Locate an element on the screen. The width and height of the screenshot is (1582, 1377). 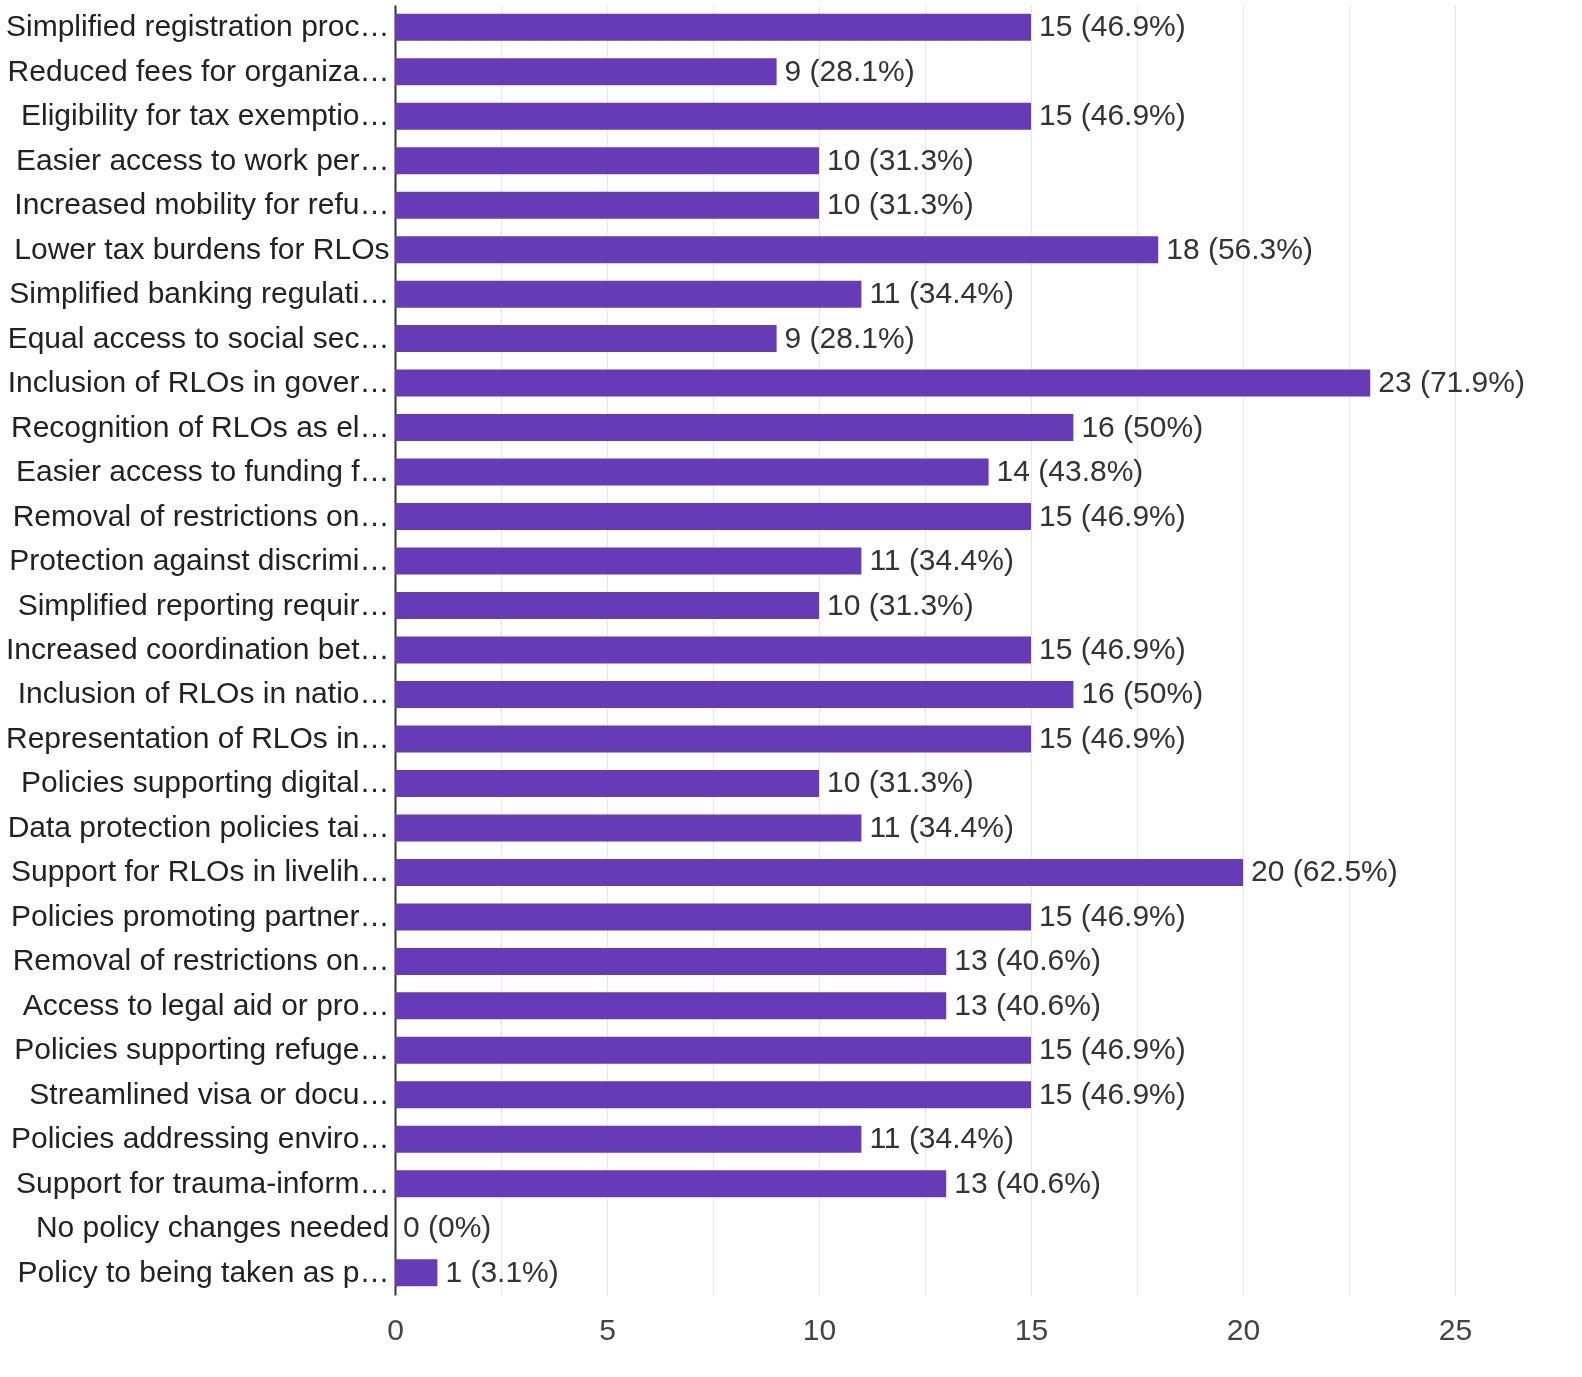
x-tick-label: 5 is located at coordinates (607, 1329).